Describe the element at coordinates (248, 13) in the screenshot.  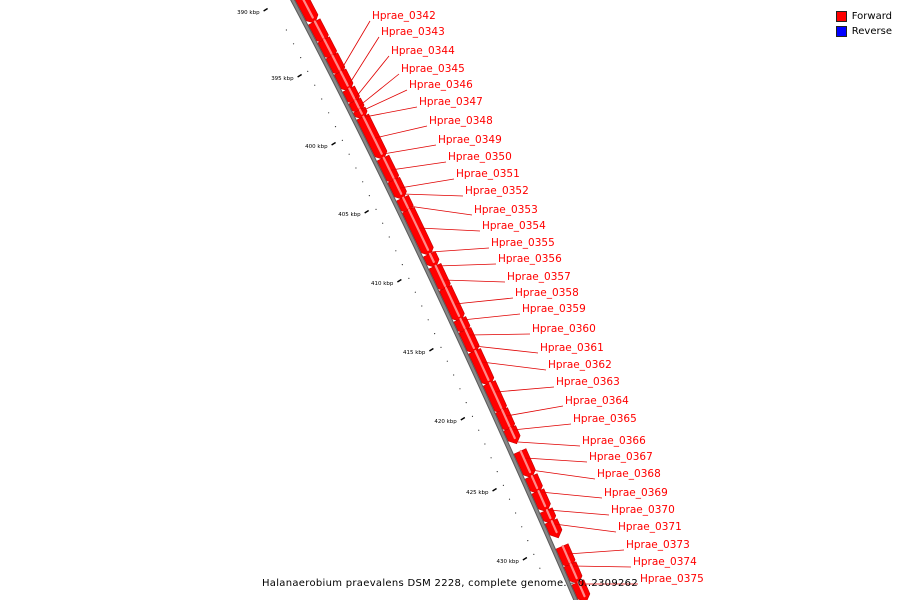
I see `tick-label: 390 kbp` at that location.